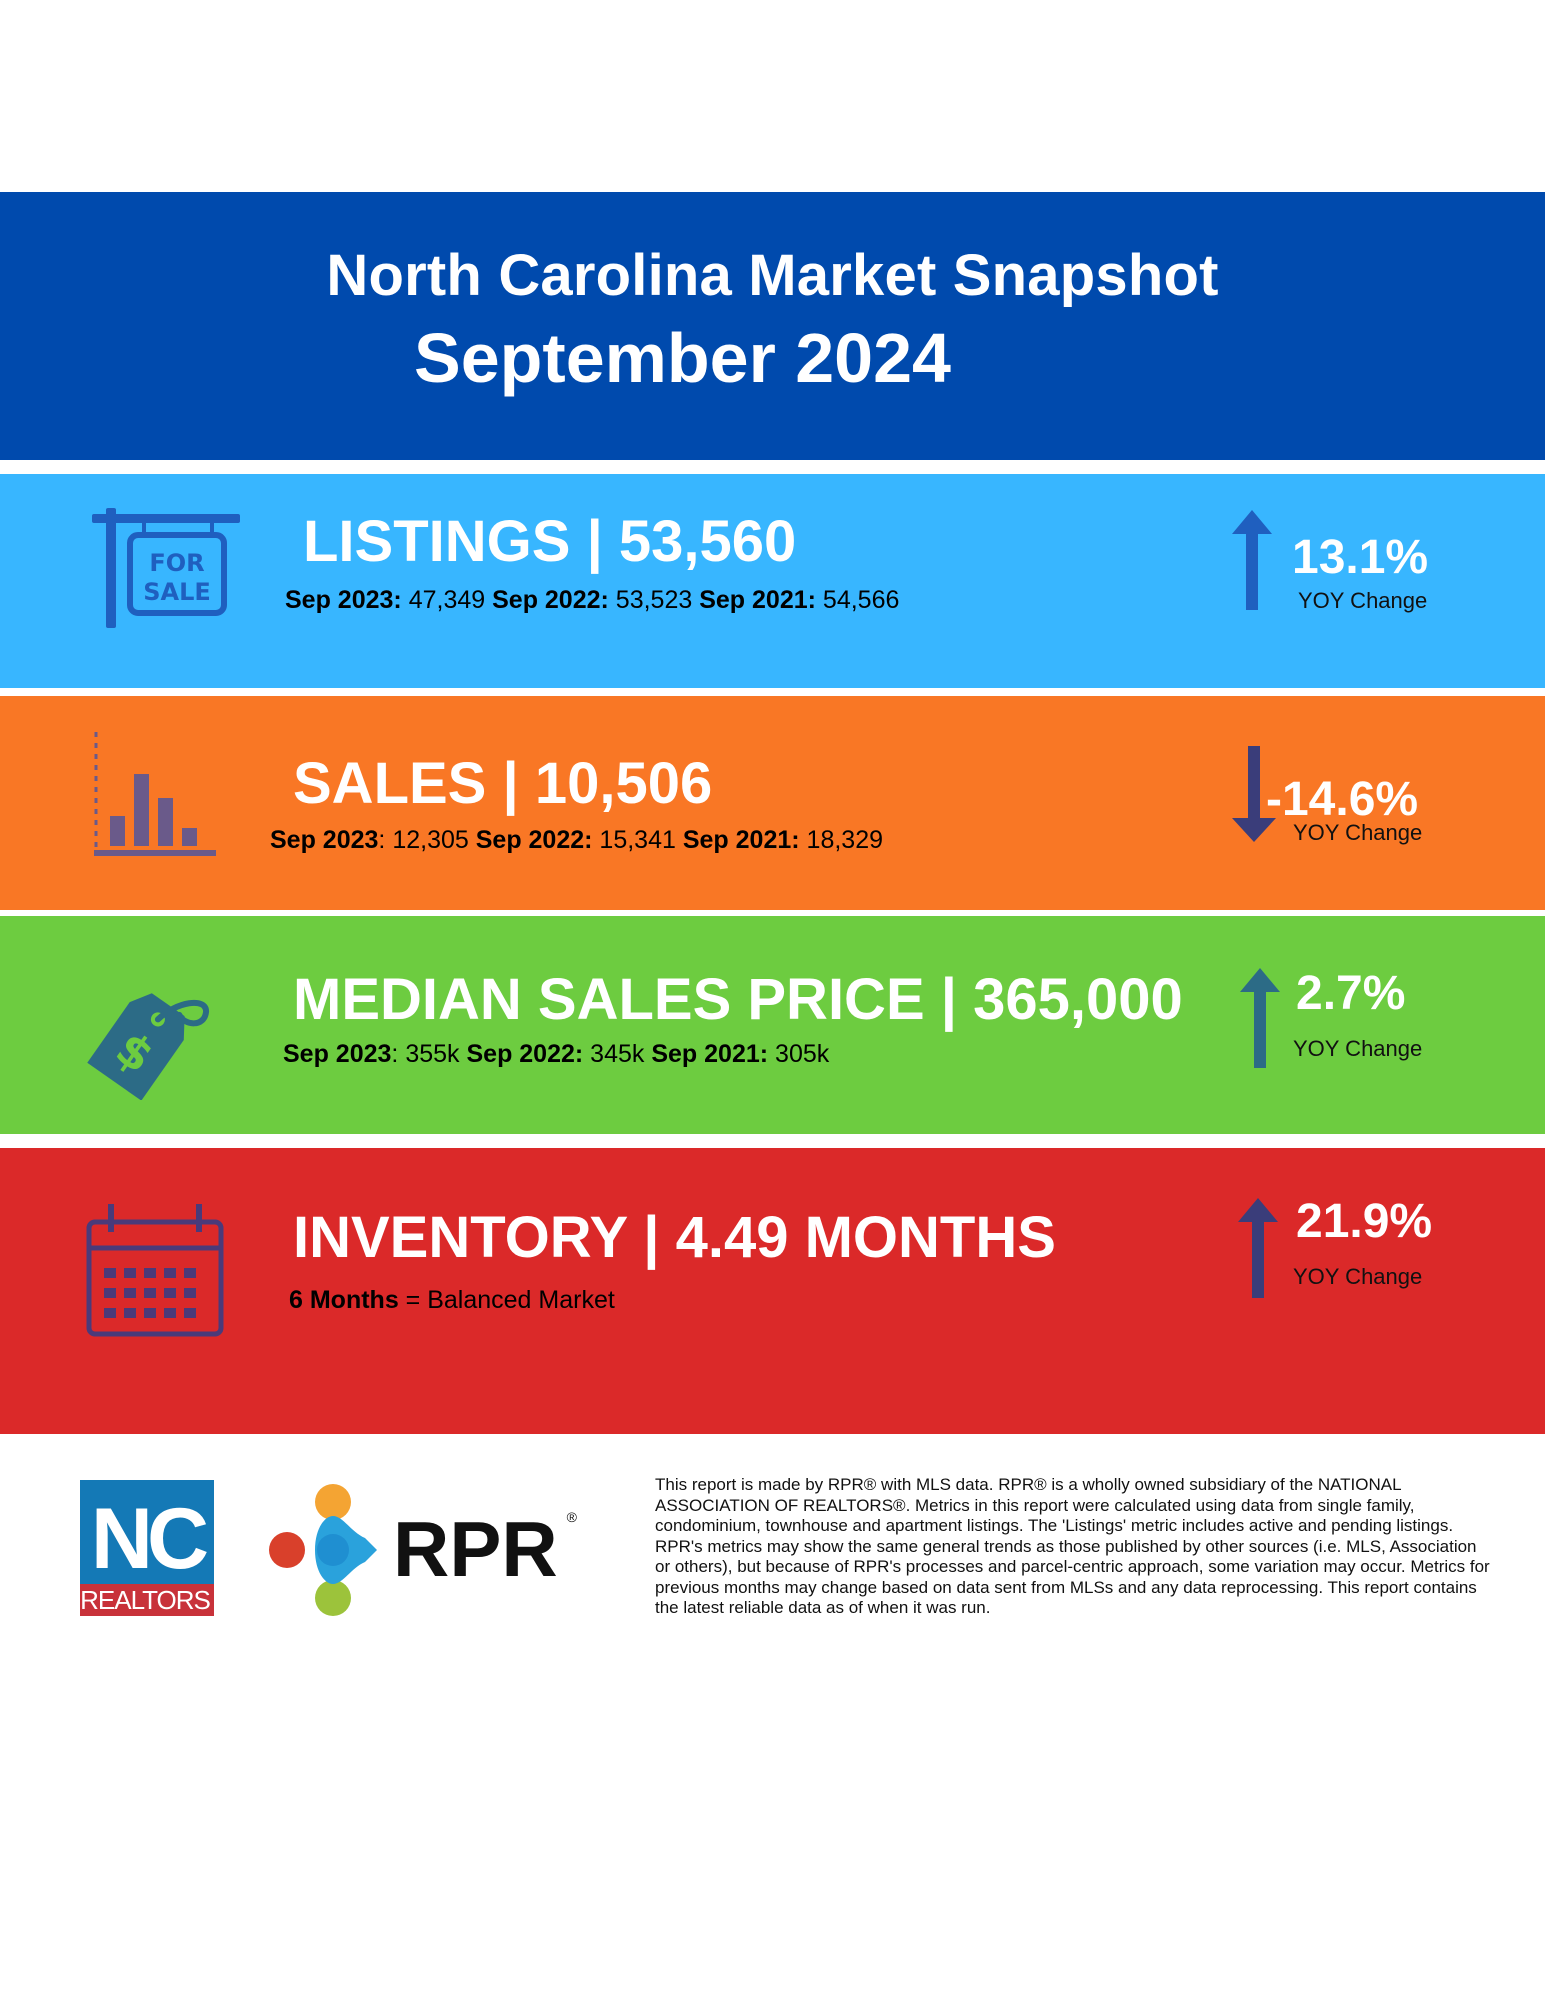 Image resolution: width=1545 pixels, height=2000 pixels. Describe the element at coordinates (617, 1054) in the screenshot. I see `price-history-value-2022: 345k` at that location.